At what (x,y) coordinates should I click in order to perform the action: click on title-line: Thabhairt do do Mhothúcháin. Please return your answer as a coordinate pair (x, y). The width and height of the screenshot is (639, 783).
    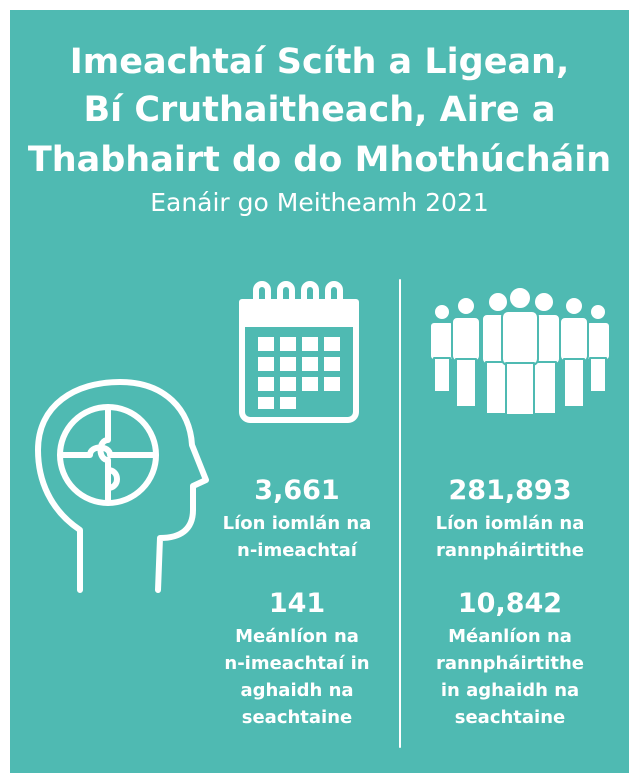
    Looking at the image, I should click on (319, 160).